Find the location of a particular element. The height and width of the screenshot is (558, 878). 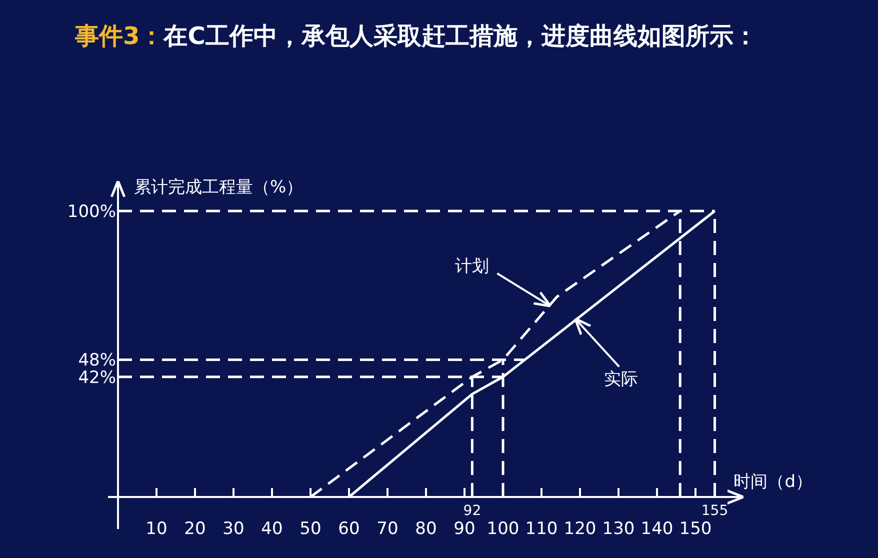

ref-line-label: 155 is located at coordinates (714, 511).